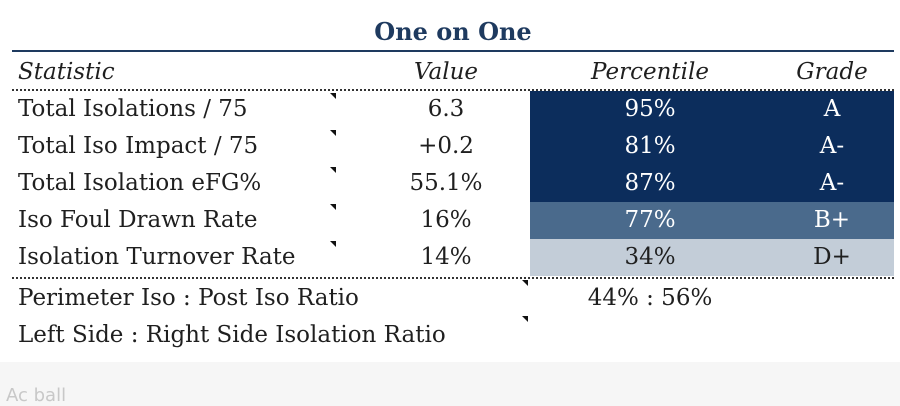 This screenshot has height=406, width=900. Describe the element at coordinates (188, 298) in the screenshot. I see `ratio-label: Perimeter Iso : Post Iso Ratio` at that location.